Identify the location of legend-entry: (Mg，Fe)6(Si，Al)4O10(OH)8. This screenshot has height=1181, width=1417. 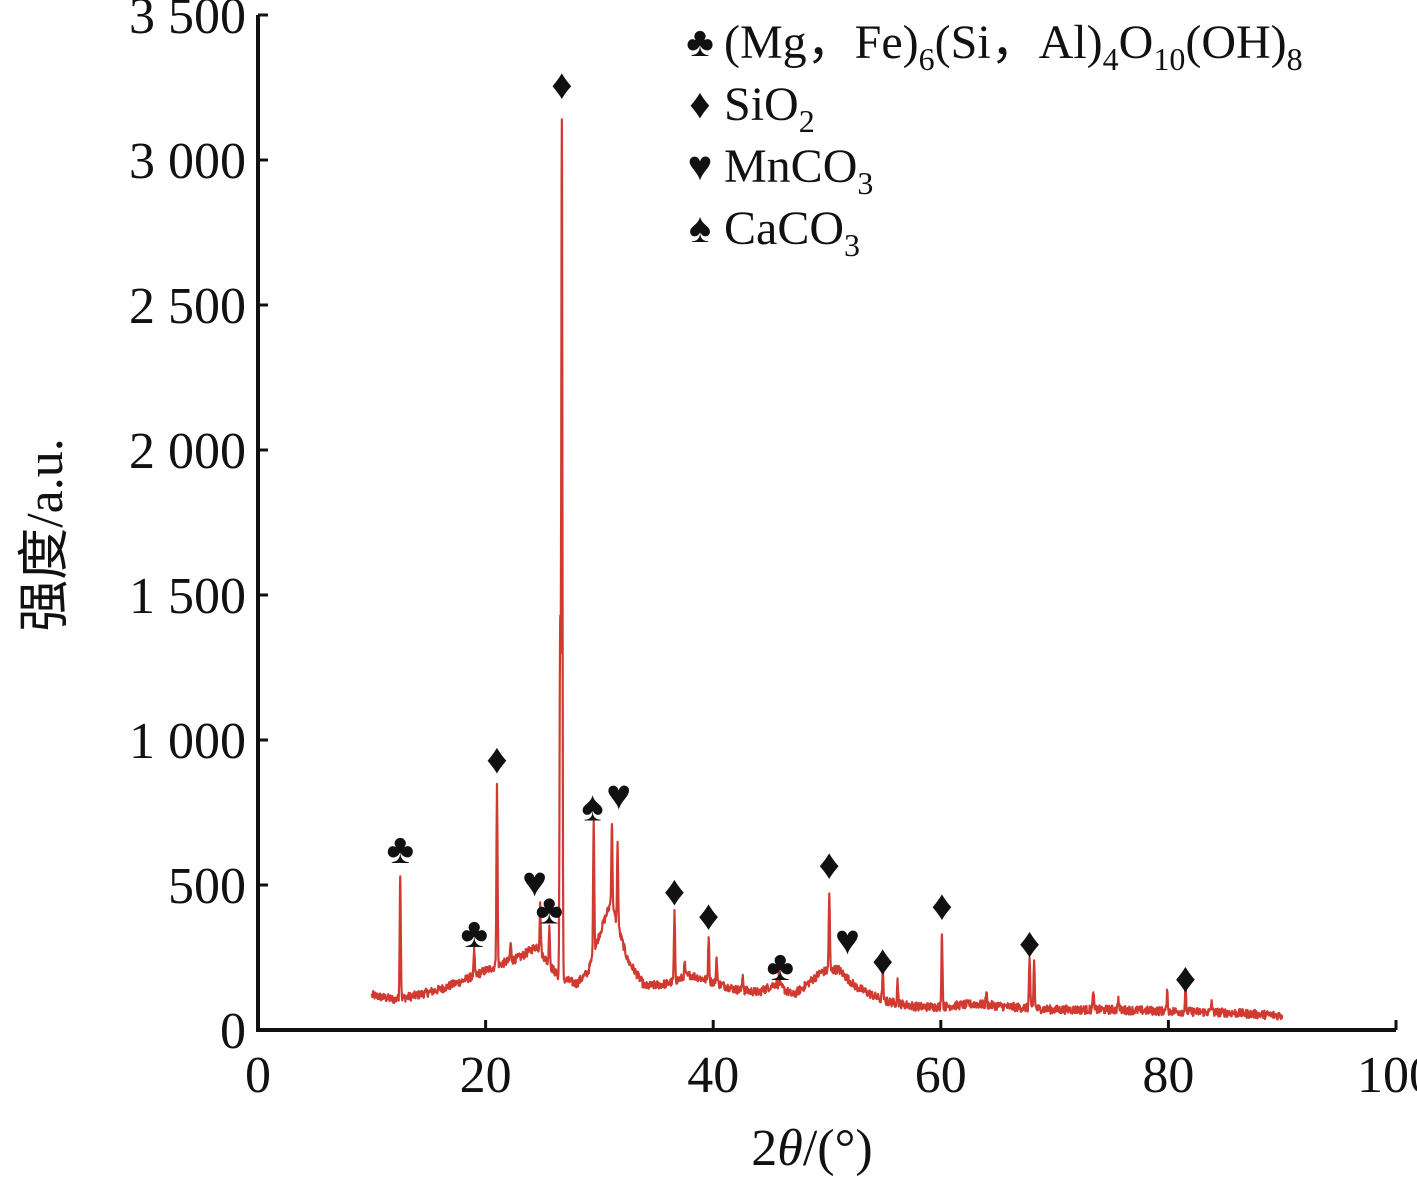
(1013, 46).